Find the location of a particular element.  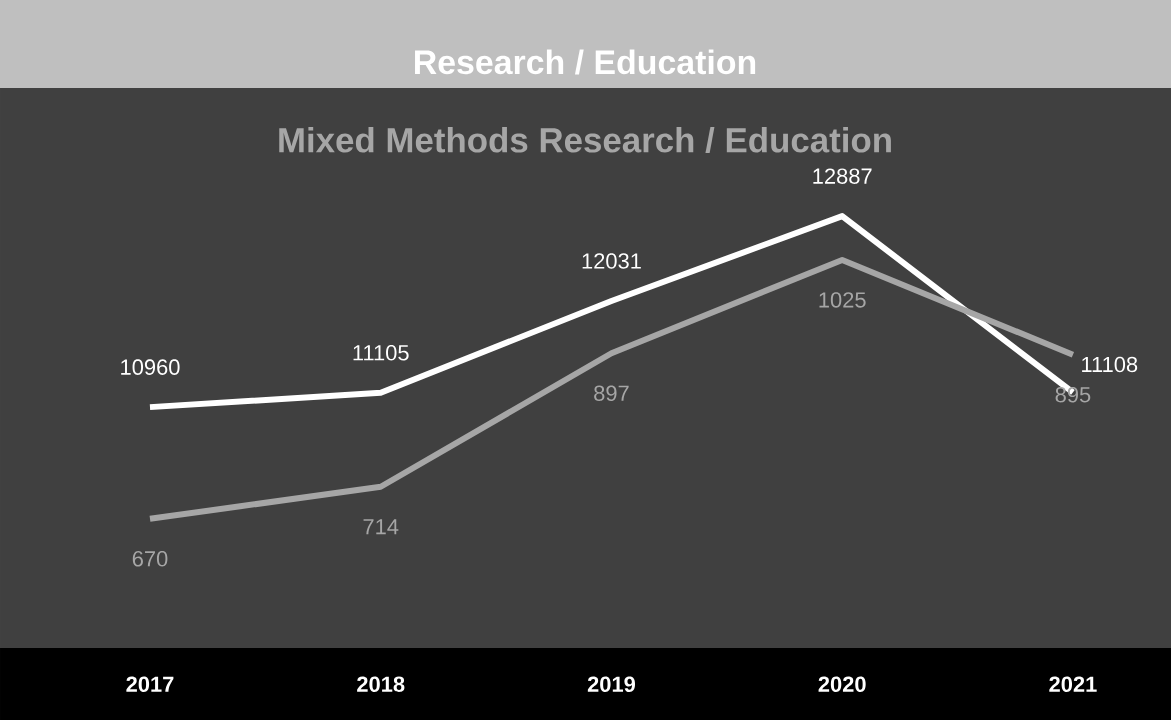

data-label: 12031 is located at coordinates (611, 261).